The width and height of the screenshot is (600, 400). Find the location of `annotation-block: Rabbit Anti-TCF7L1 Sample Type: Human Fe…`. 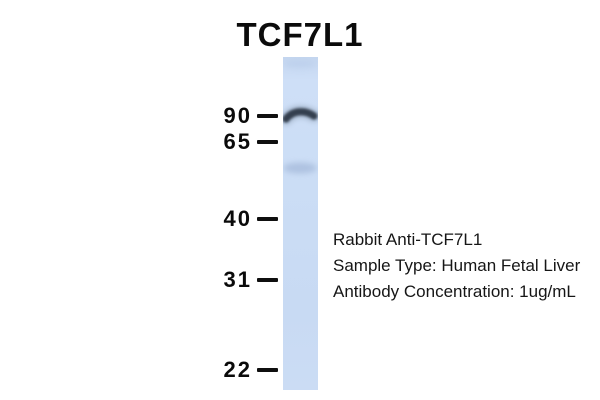

annotation-block: Rabbit Anti-TCF7L1 Sample Type: Human Fe… is located at coordinates (456, 266).